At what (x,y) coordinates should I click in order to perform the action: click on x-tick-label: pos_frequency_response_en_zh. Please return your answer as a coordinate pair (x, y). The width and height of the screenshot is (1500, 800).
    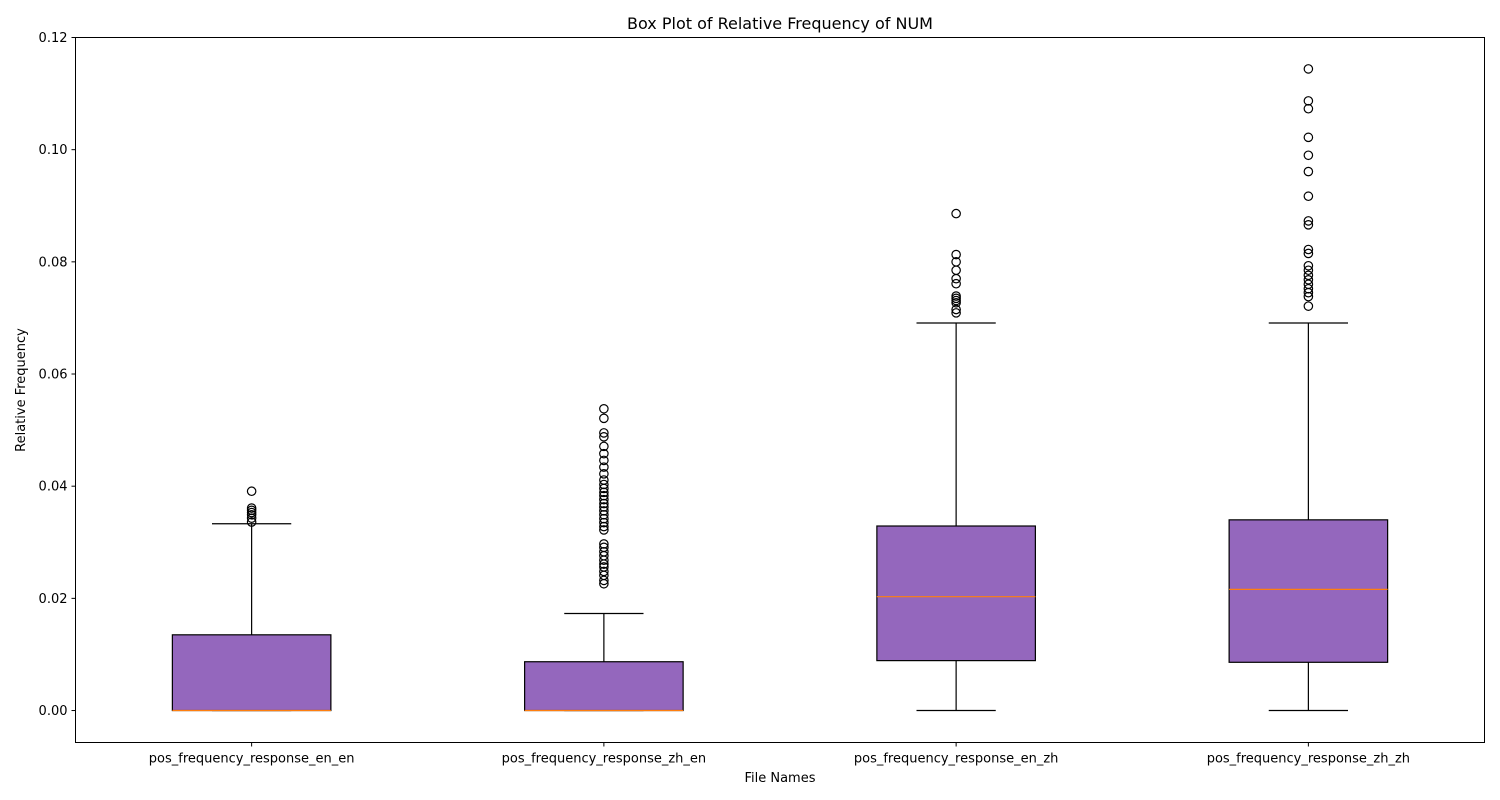
    Looking at the image, I should click on (956, 759).